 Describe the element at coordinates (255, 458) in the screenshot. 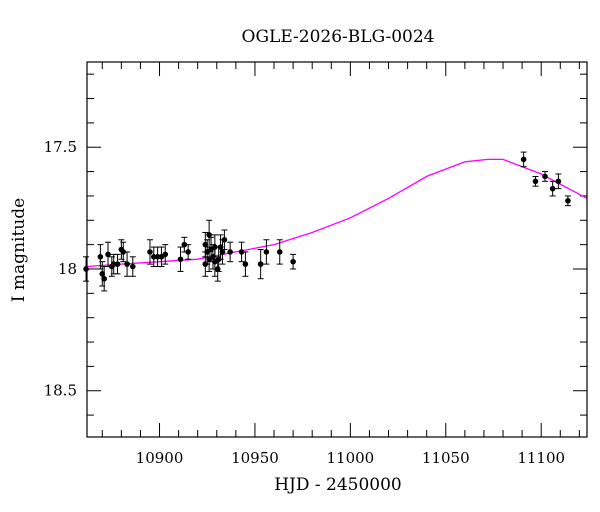

I see `x-tick-label: 10950` at that location.